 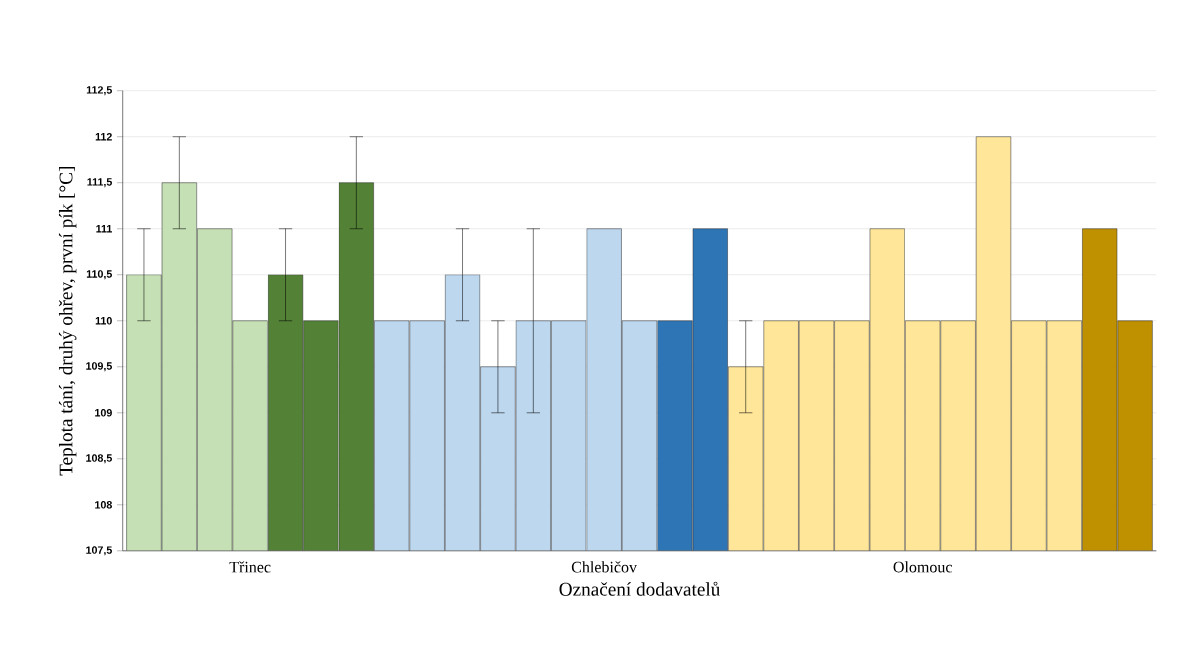 I want to click on x-tick-label: Třinec, so click(x=250, y=567).